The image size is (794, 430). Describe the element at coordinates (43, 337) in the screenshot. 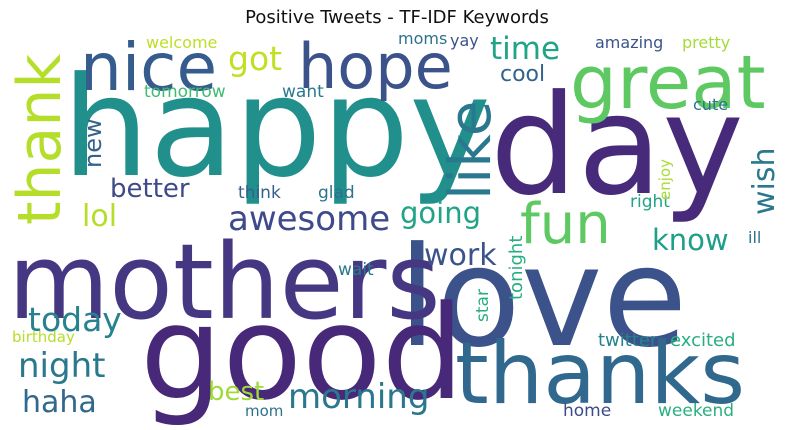

I see `word-birthday: birthday` at that location.